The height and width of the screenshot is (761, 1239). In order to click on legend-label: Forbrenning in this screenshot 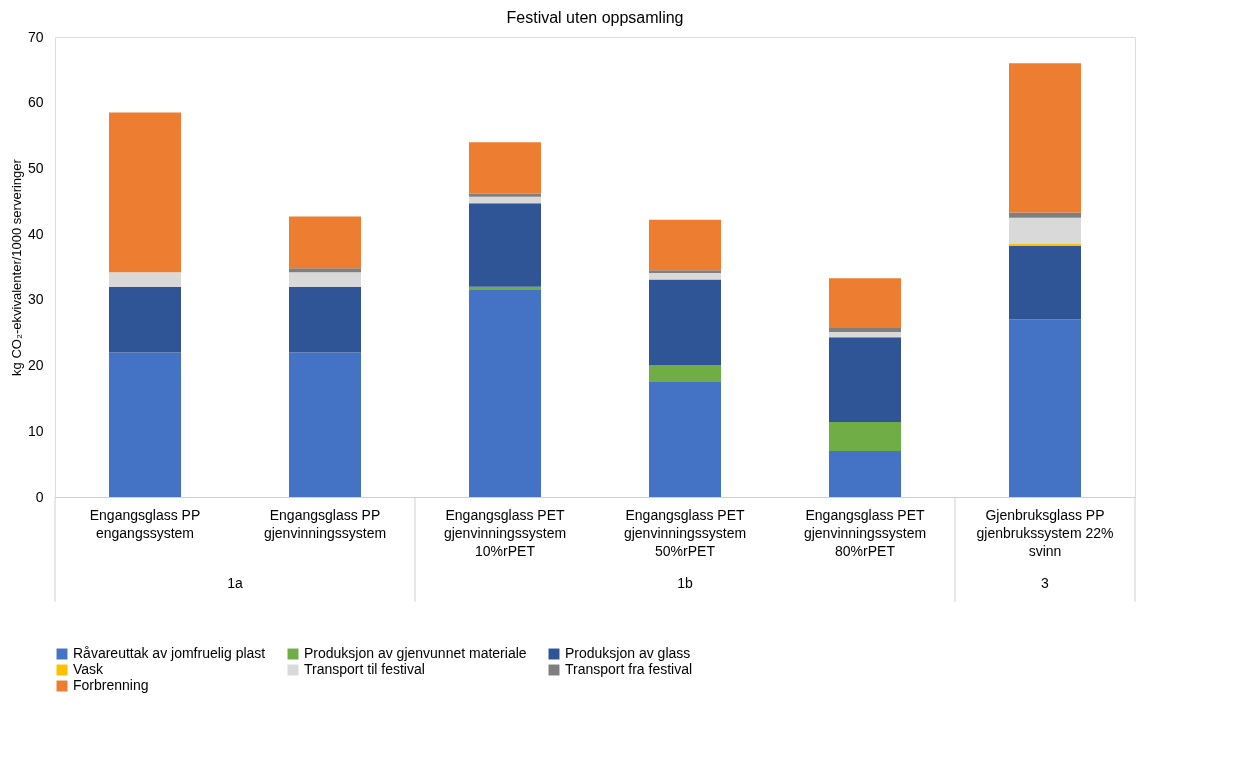, I will do `click(111, 685)`.